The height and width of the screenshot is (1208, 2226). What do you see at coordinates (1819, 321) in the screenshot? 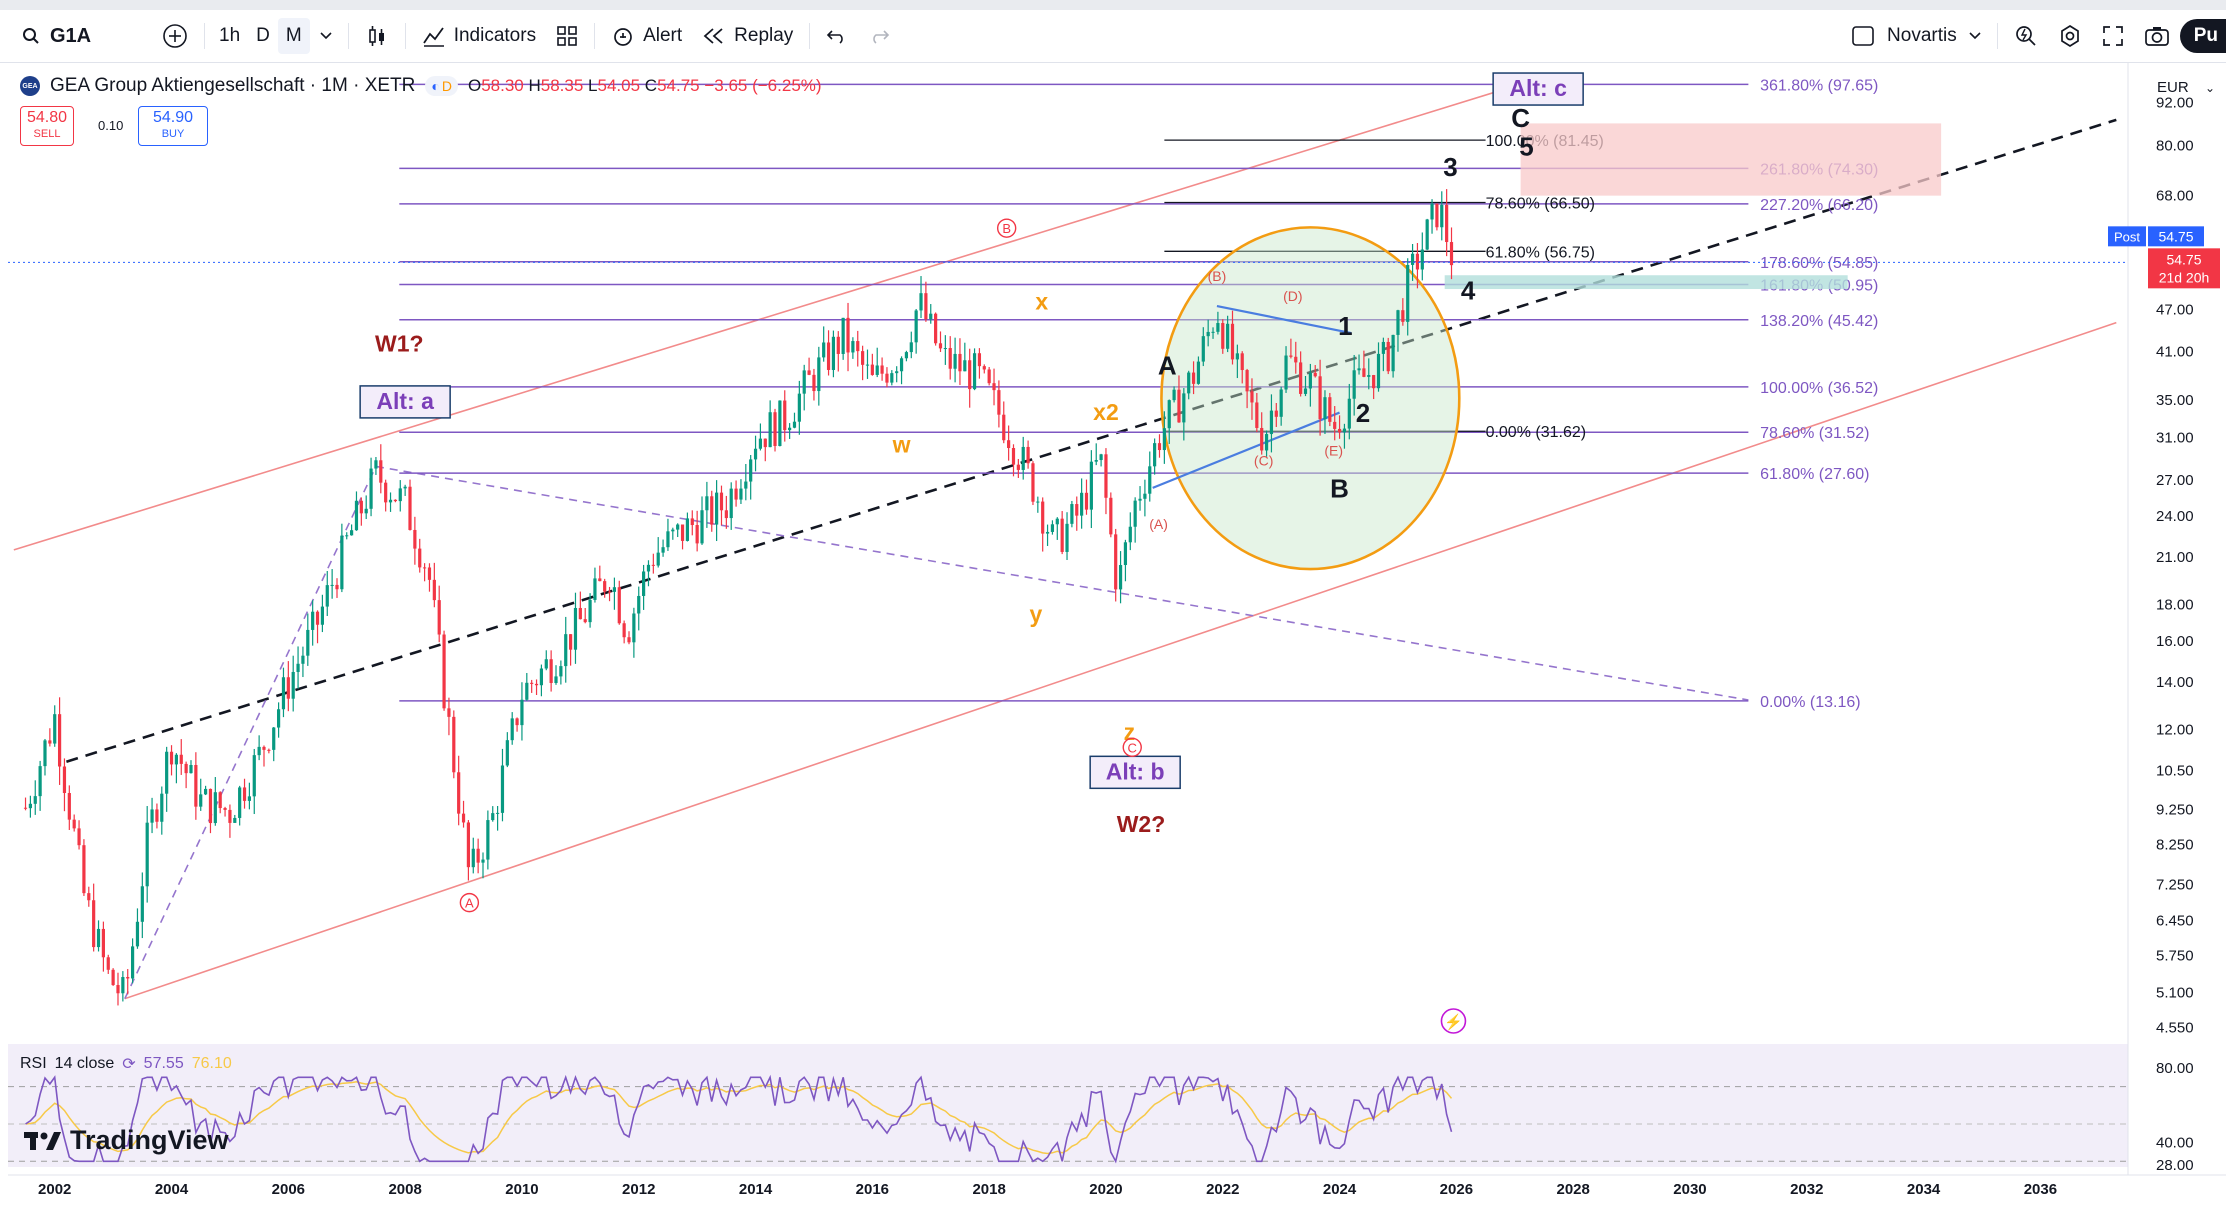
I see `fib-label: 138.20% (45.42)` at bounding box center [1819, 321].